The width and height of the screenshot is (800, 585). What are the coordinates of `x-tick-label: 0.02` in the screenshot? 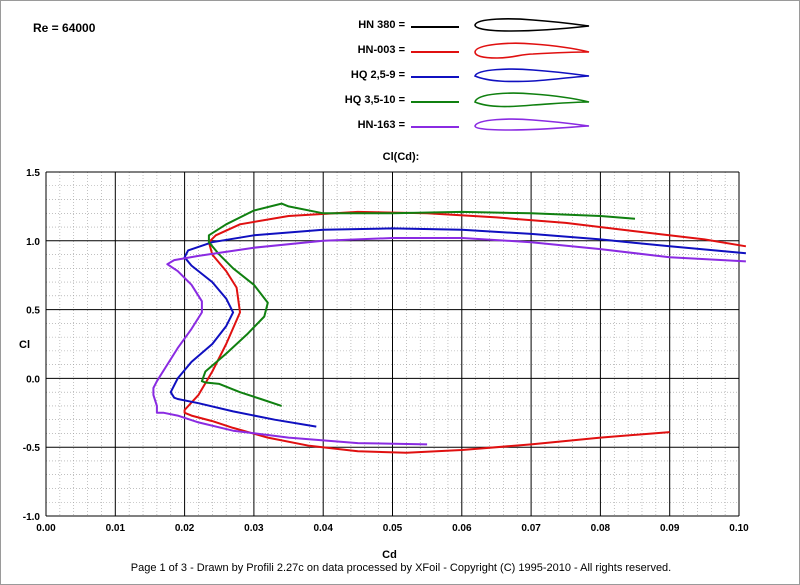 It's located at (185, 528).